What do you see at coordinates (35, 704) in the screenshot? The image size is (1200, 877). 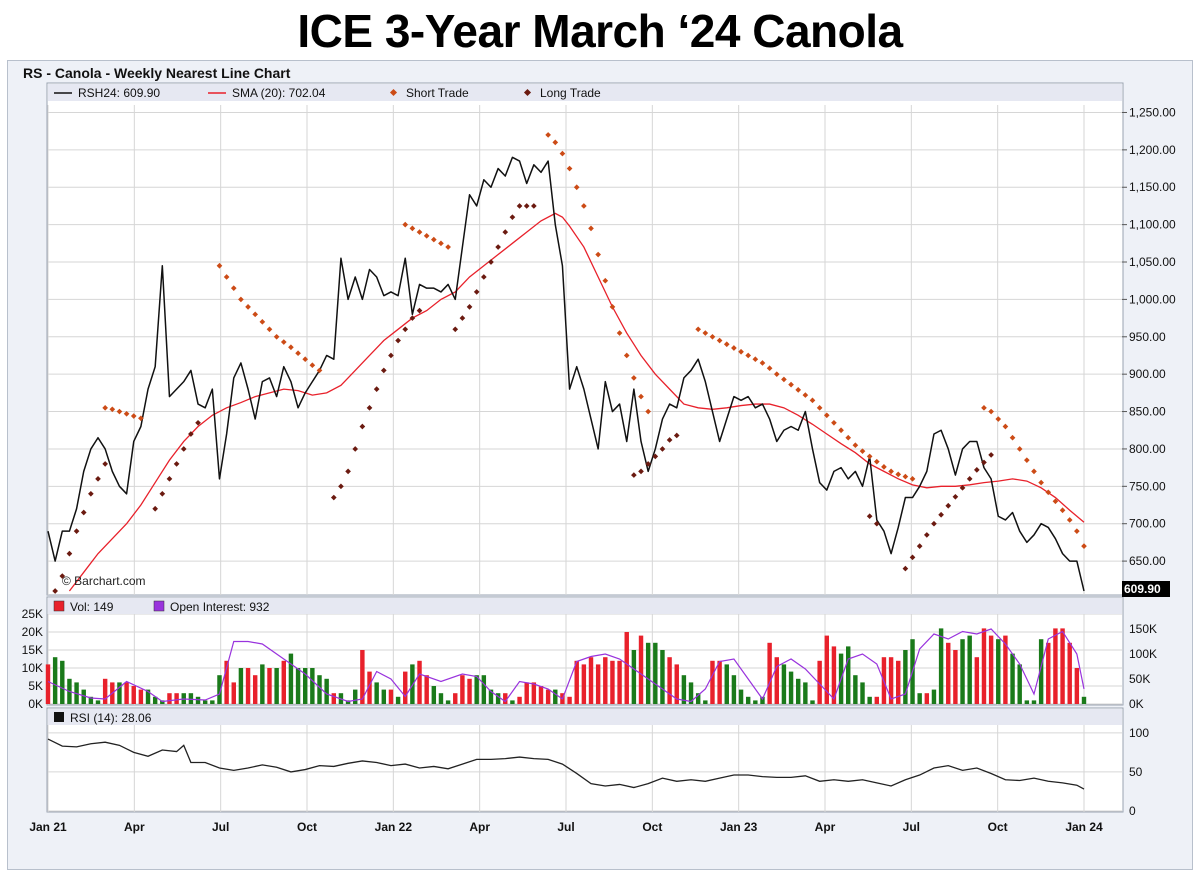 I see `volume-left-tick-label: 0K` at bounding box center [35, 704].